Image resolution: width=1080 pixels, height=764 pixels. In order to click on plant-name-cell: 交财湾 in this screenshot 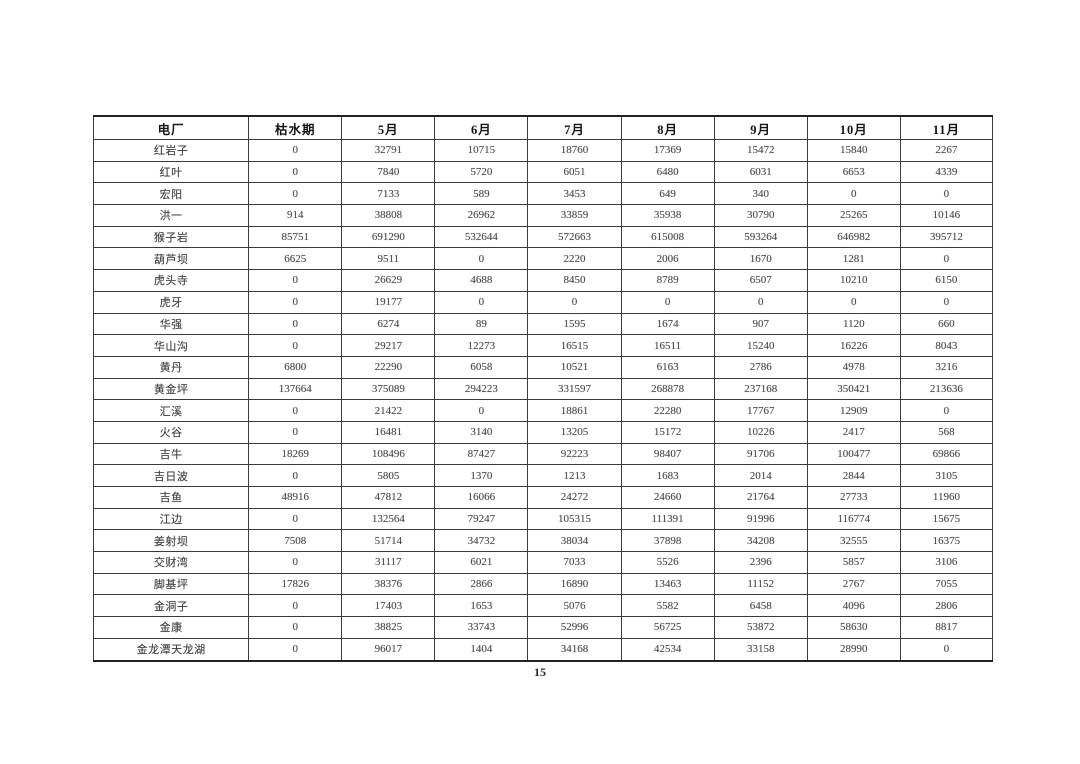, I will do `click(171, 562)`.